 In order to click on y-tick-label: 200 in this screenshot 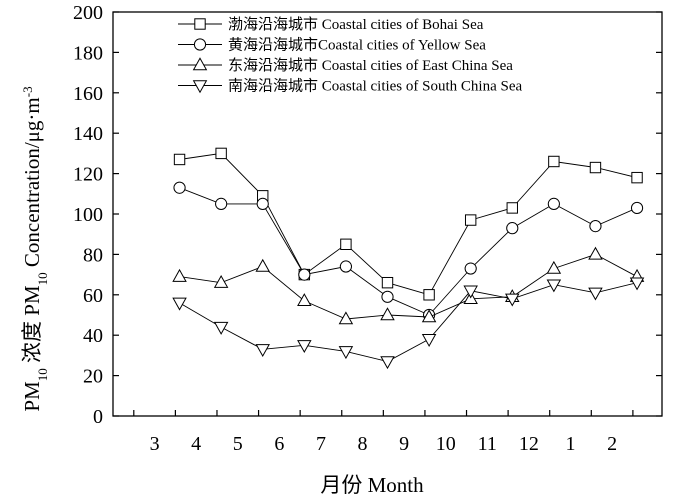, I will do `click(88, 13)`.